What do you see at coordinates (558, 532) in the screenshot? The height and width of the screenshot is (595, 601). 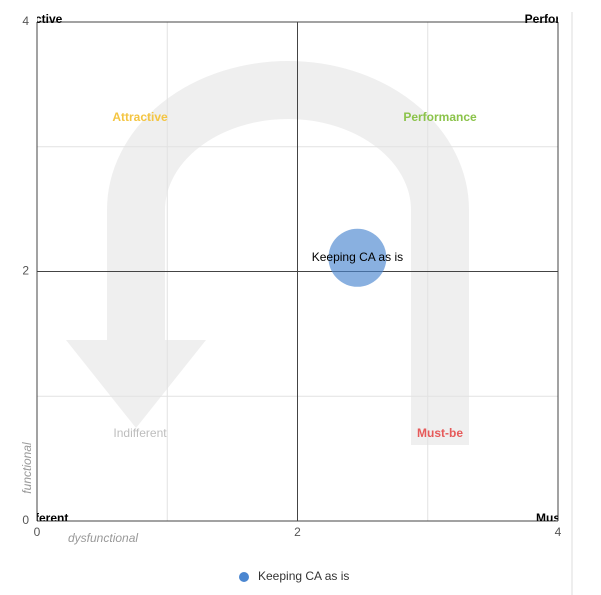 I see `x-tick-label: 4` at bounding box center [558, 532].